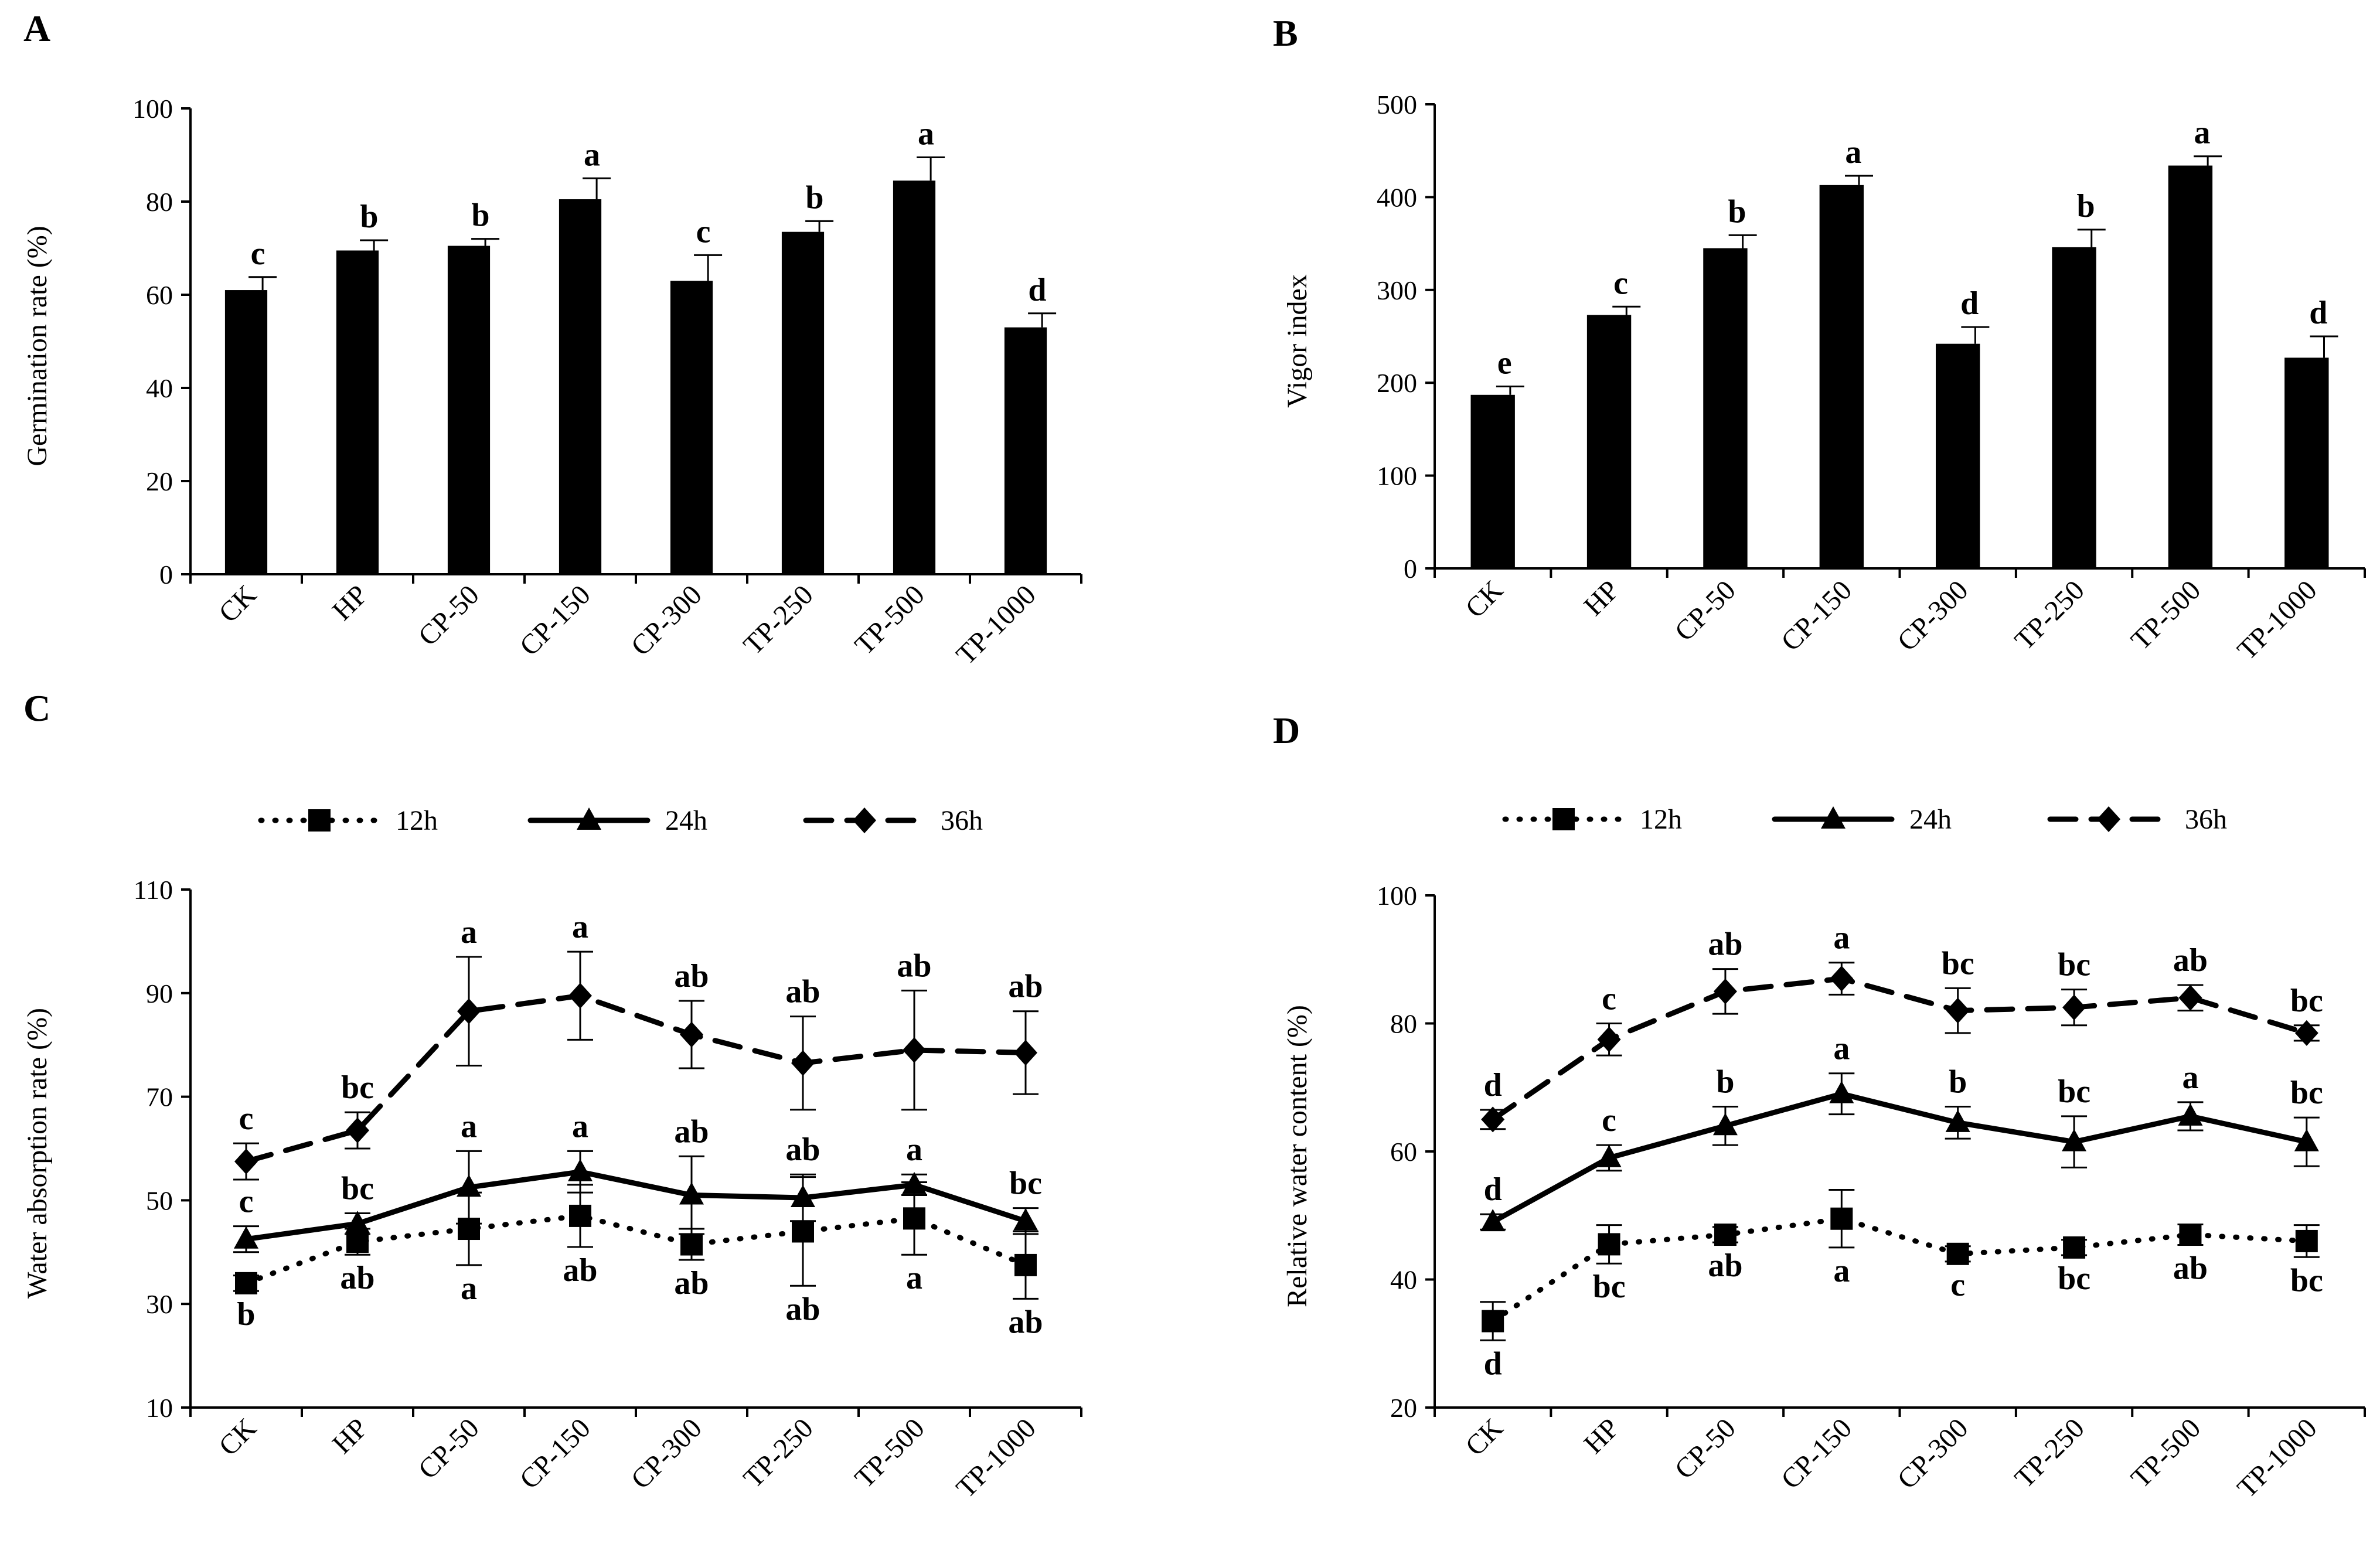 This screenshot has width=2380, height=1547. Describe the element at coordinates (36, 708) in the screenshot. I see `panel-letter: C` at that location.